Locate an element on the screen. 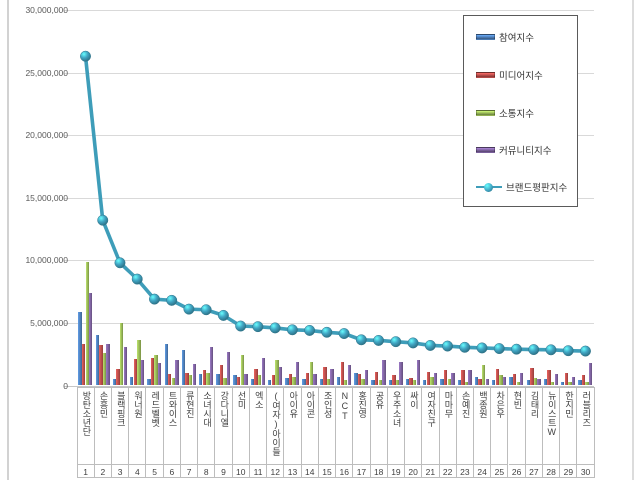  bar-s4-rank19 is located at coordinates (401, 373).